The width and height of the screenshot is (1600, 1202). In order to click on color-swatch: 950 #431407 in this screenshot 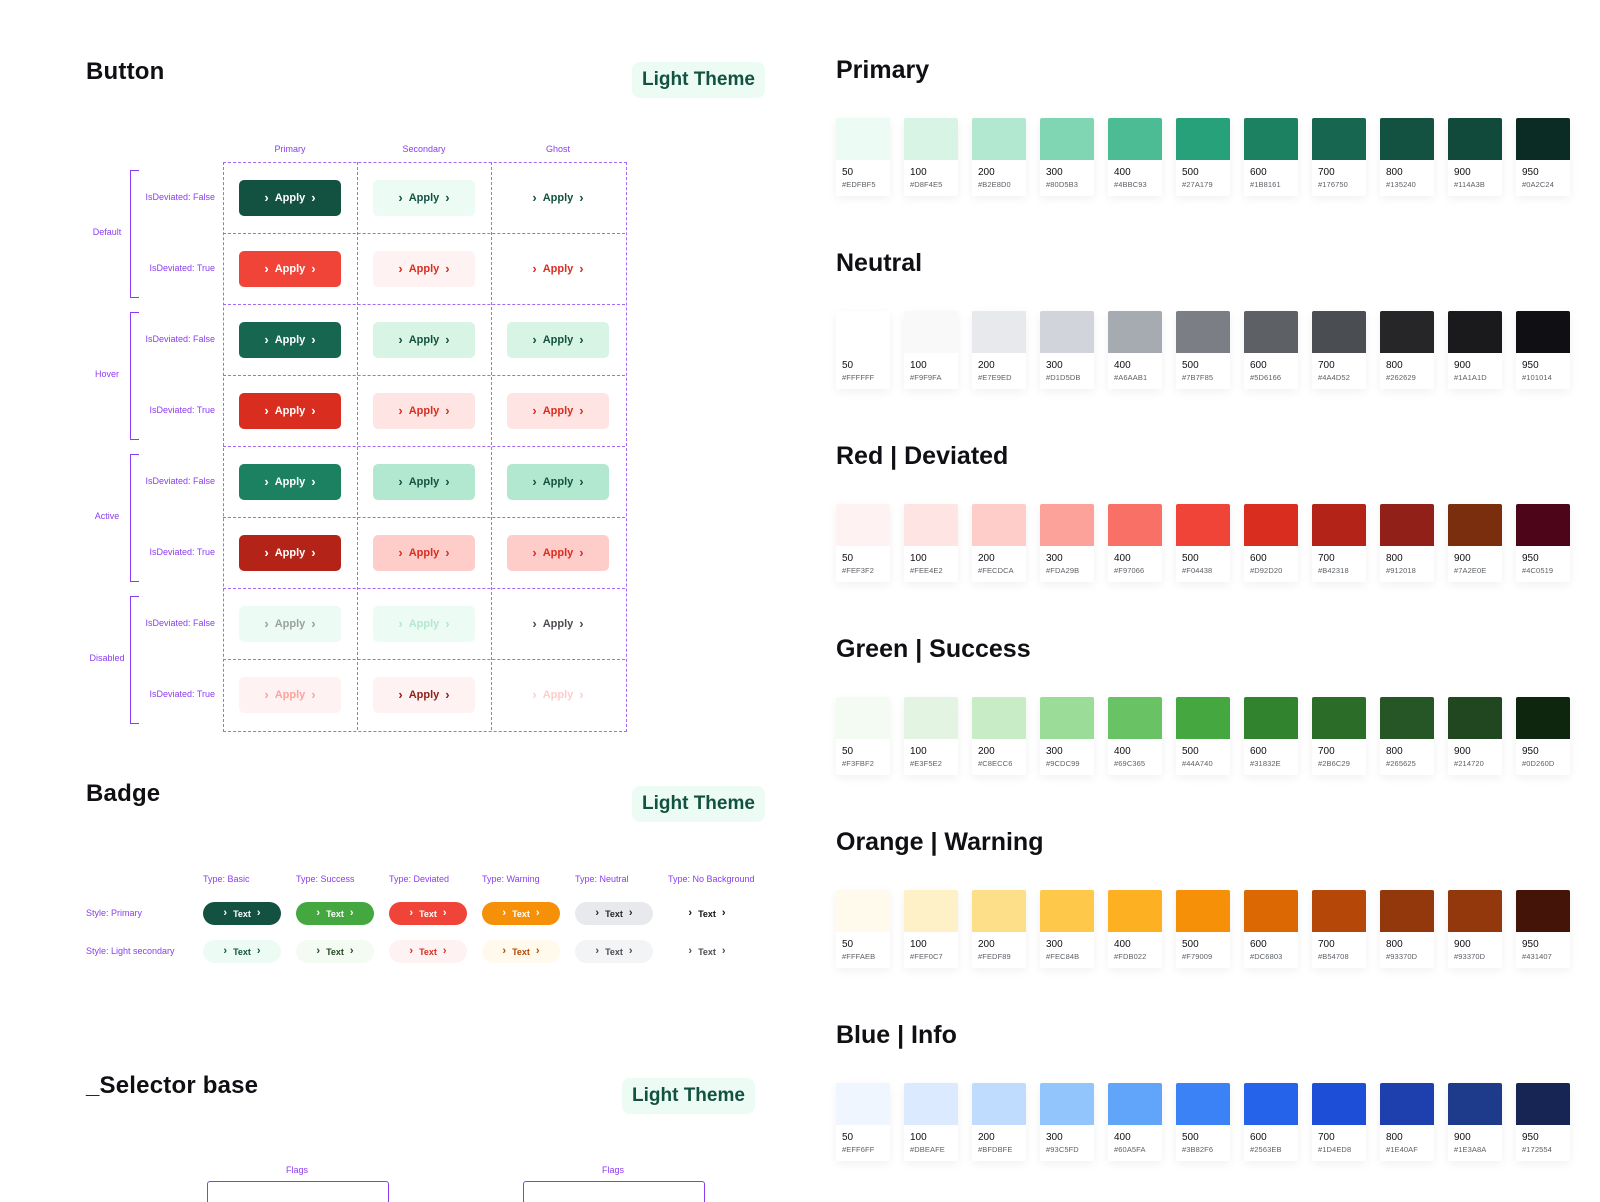, I will do `click(1543, 929)`.